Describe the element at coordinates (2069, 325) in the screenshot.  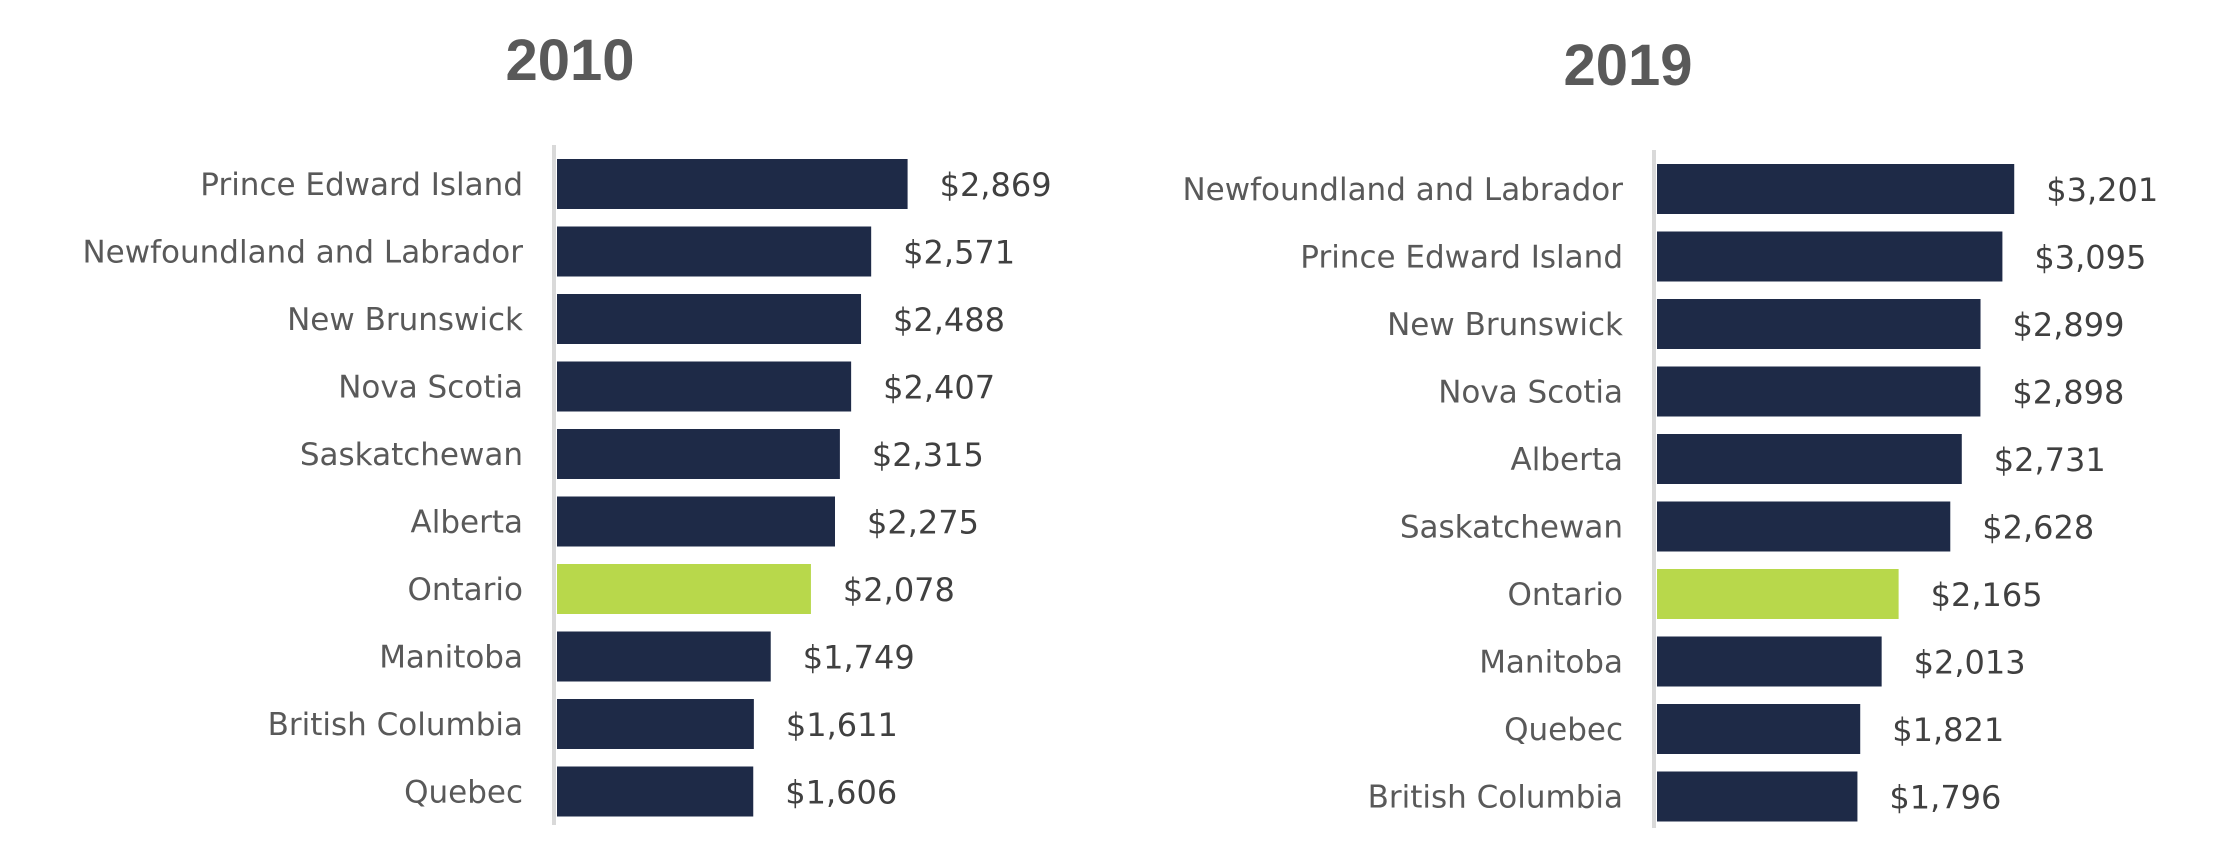
I see `value-label-new-brunswick: $2,899` at that location.